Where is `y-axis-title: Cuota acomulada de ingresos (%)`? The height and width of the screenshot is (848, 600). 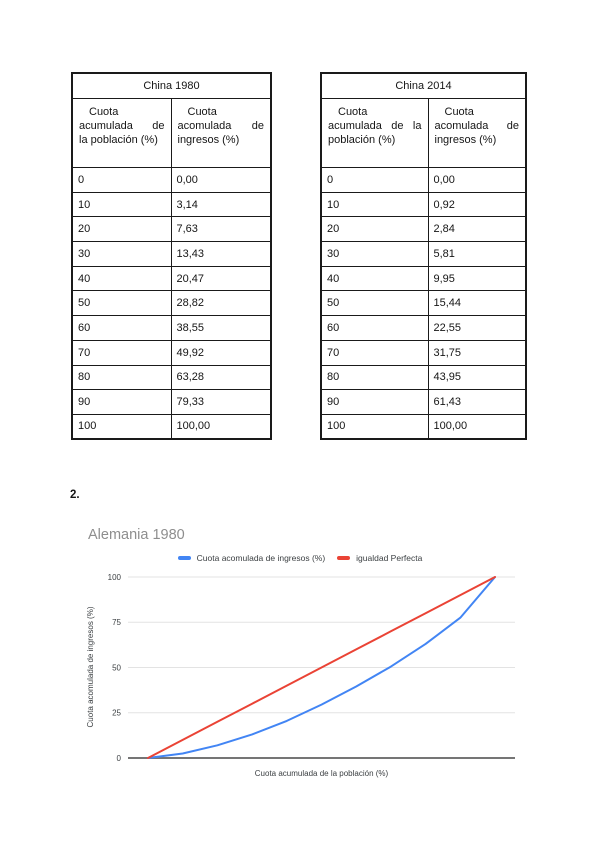
y-axis-title: Cuota acomulada de ingresos (%) is located at coordinates (90, 666).